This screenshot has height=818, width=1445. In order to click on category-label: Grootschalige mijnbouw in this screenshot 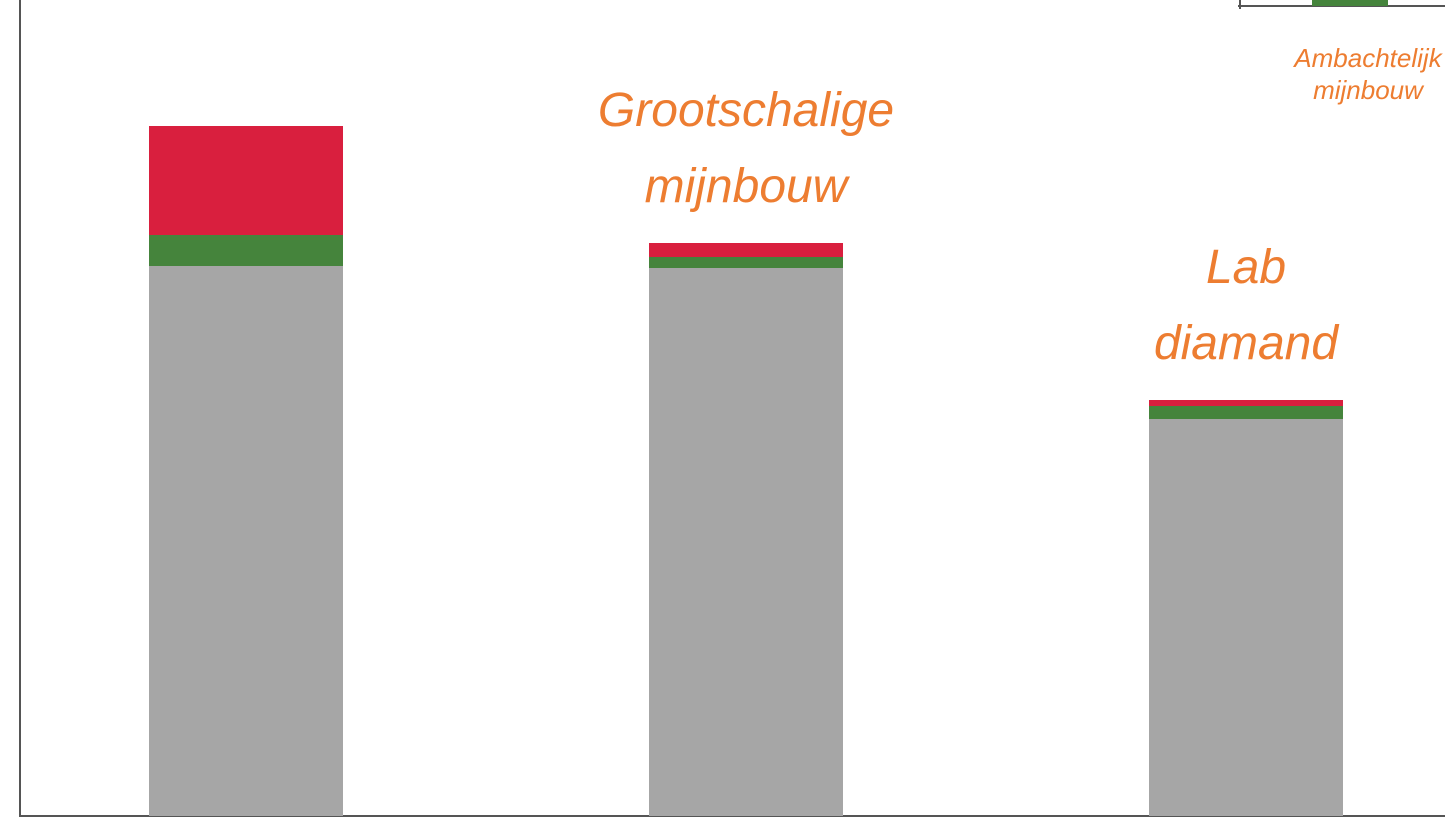, I will do `click(746, 148)`.